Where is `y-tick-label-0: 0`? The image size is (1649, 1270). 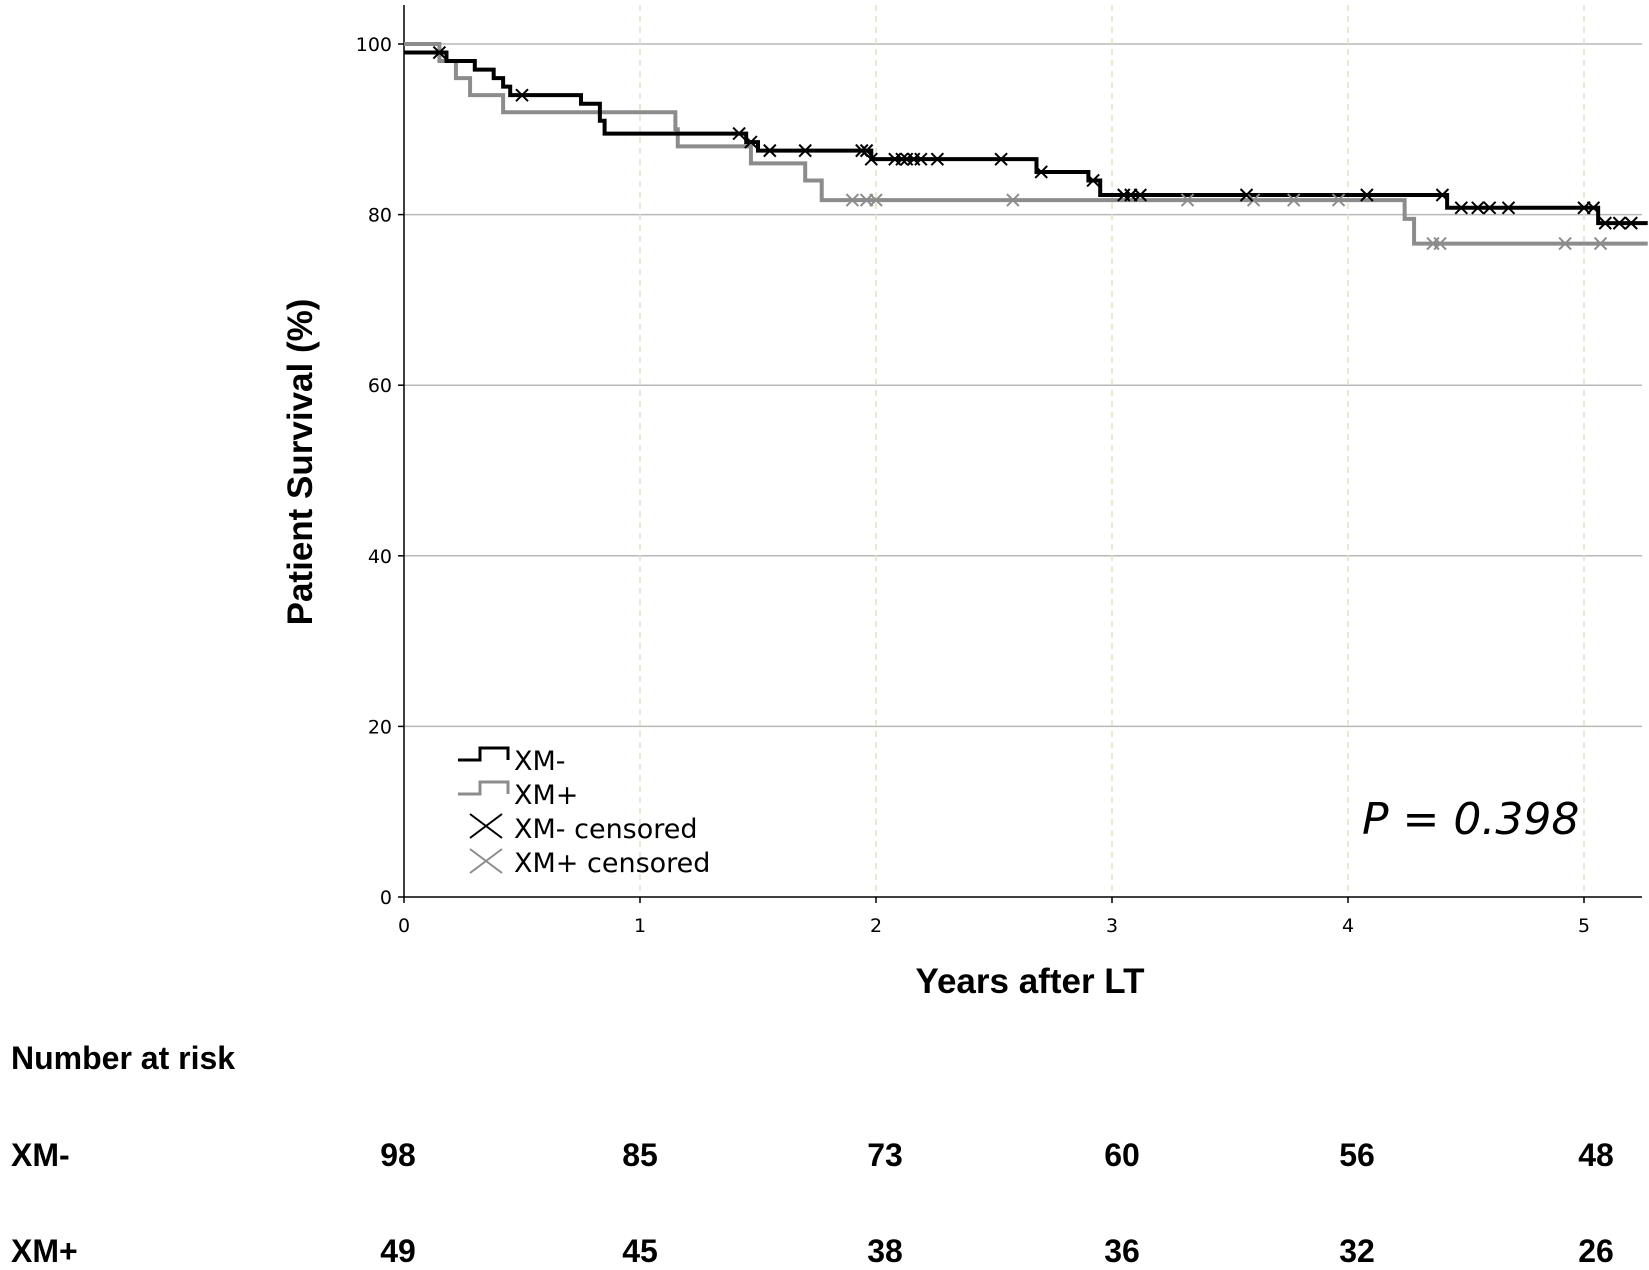
y-tick-label-0: 0 is located at coordinates (386, 898).